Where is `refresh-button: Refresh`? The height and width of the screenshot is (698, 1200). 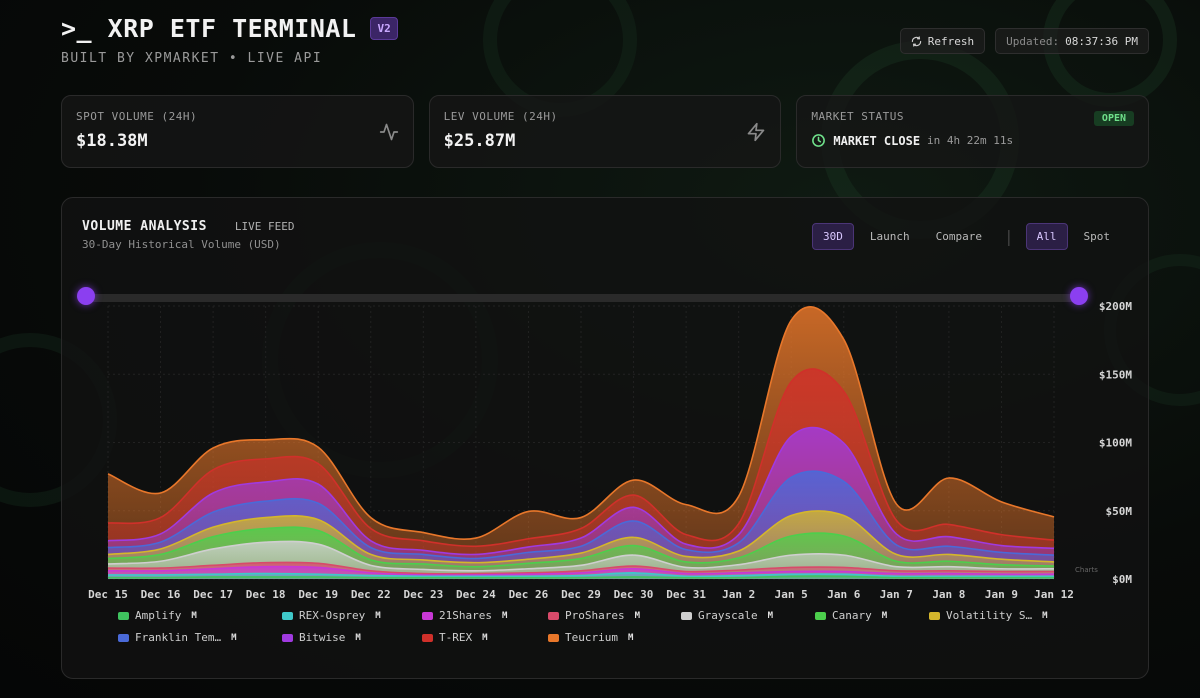
refresh-button: Refresh is located at coordinates (942, 41).